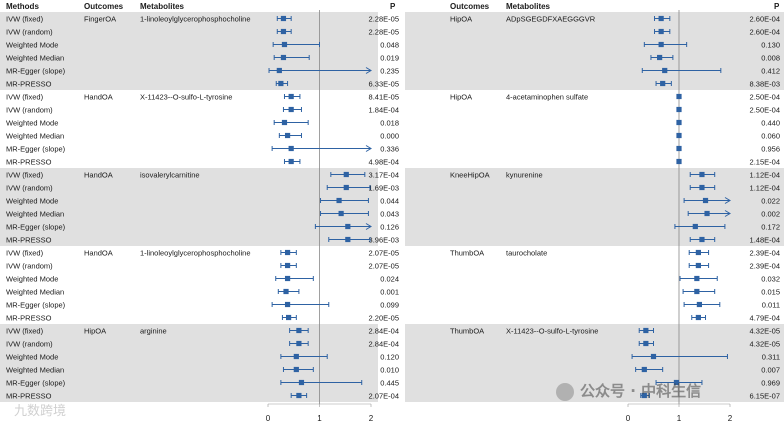 This screenshot has height=424, width=784. What do you see at coordinates (22, 6) in the screenshot?
I see `header-methods: Methods` at bounding box center [22, 6].